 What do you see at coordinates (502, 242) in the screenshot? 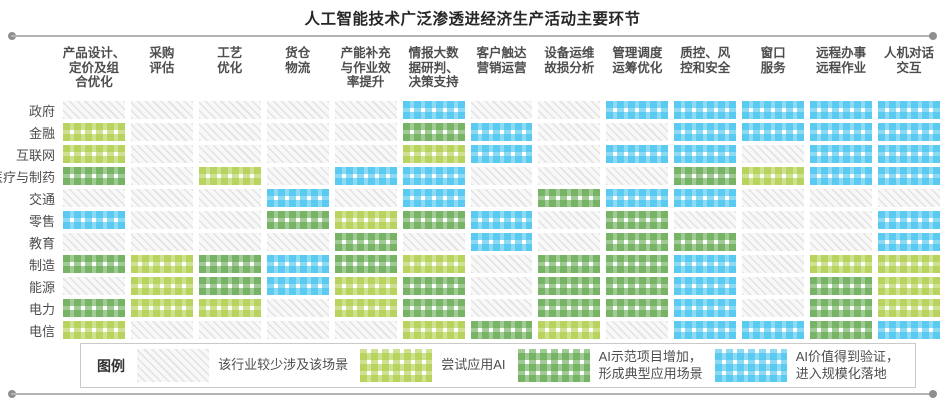
I see `heatmap-cell-r7-c7` at bounding box center [502, 242].